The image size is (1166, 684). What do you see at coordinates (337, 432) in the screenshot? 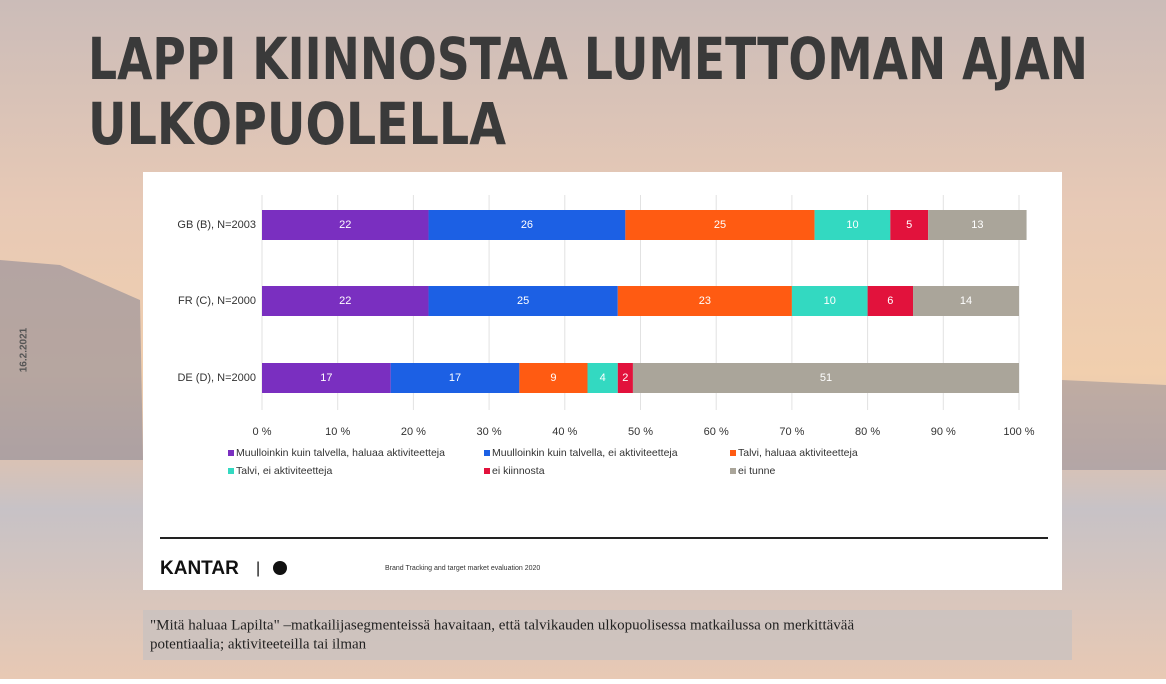
I see `x-tick-label: 10 %` at bounding box center [337, 432].